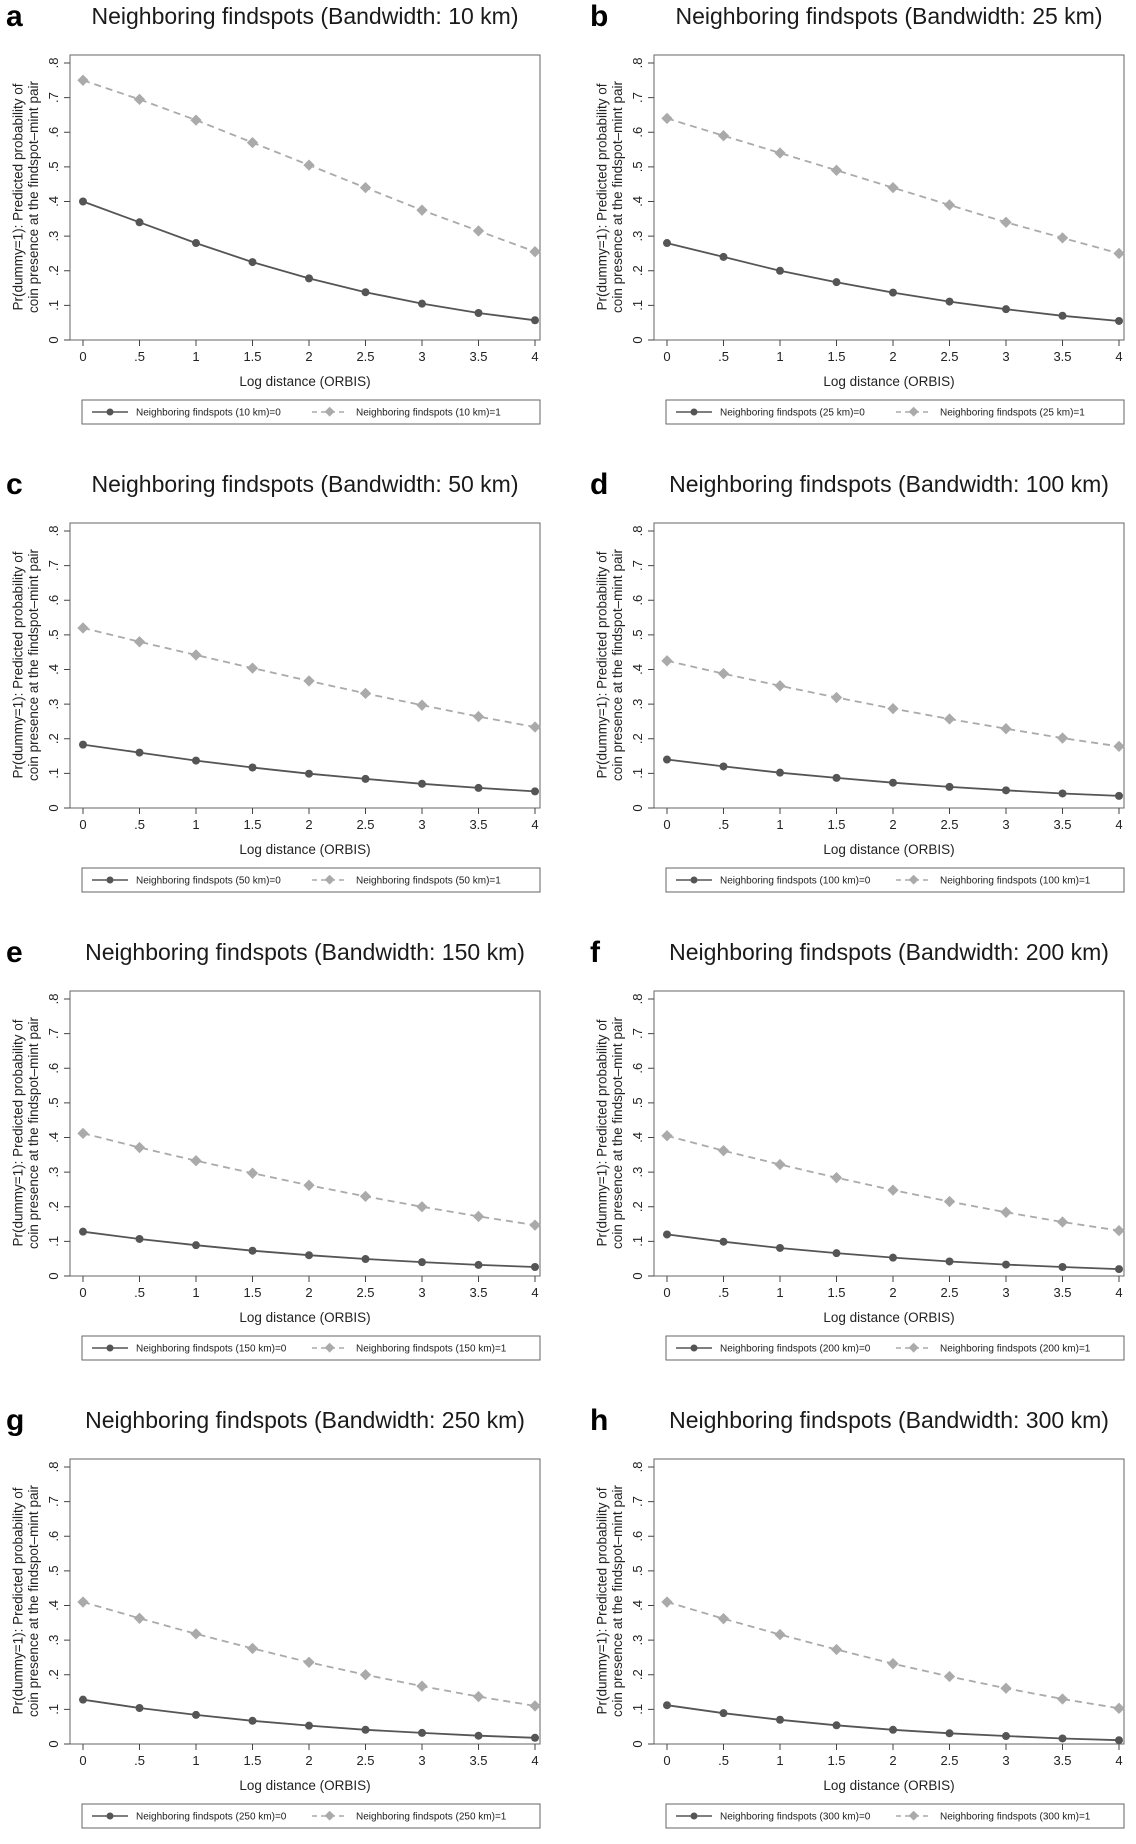 The height and width of the screenshot is (1844, 1136). What do you see at coordinates (534, 356) in the screenshot?
I see `x-tick-label: 4` at bounding box center [534, 356].